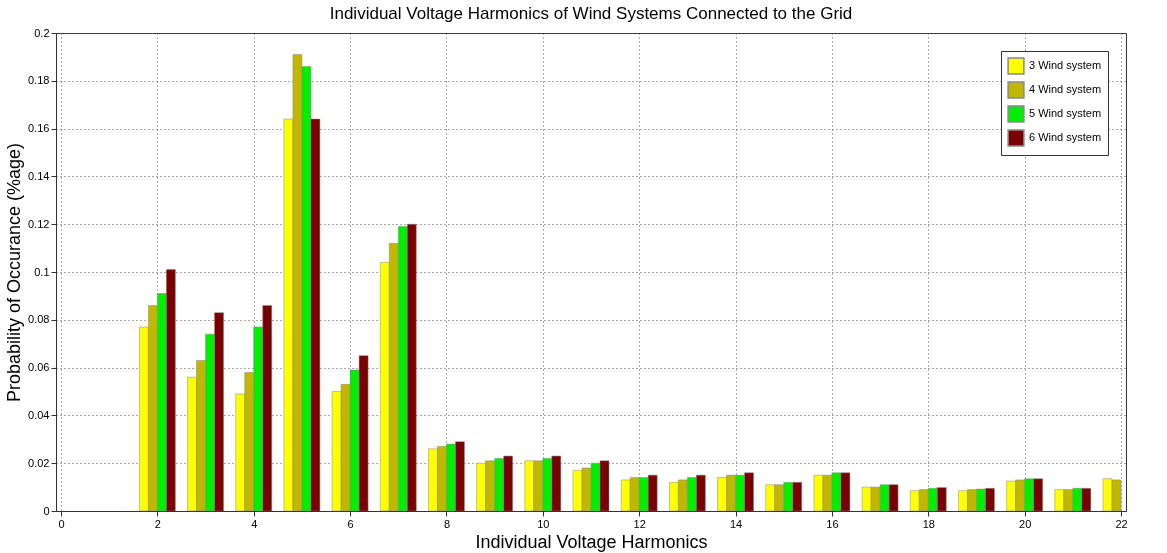 The image size is (1167, 553). What do you see at coordinates (591, 13) in the screenshot?
I see `chart-title: Individual Voltage Harmonics of Wind Systems Connected to the Grid` at bounding box center [591, 13].